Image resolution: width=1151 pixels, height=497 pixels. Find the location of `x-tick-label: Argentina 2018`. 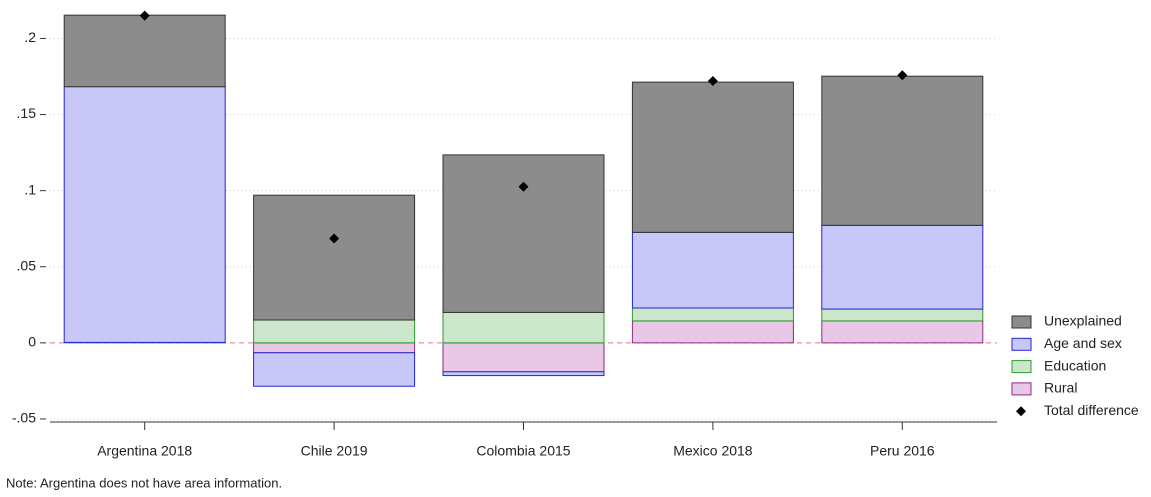

x-tick-label: Argentina 2018 is located at coordinates (144, 451).